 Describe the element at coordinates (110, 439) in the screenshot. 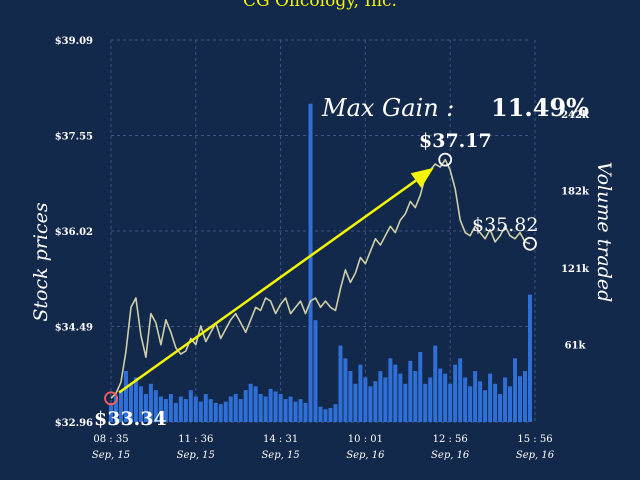

I see `x-tick-time: 08 : 35` at that location.